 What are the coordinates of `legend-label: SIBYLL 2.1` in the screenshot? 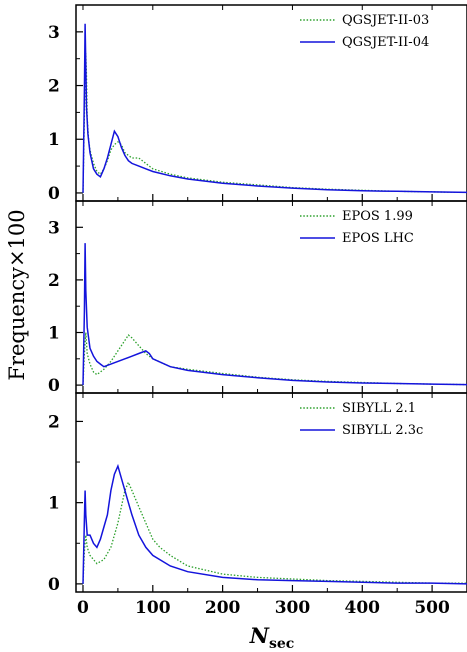 It's located at (379, 408).